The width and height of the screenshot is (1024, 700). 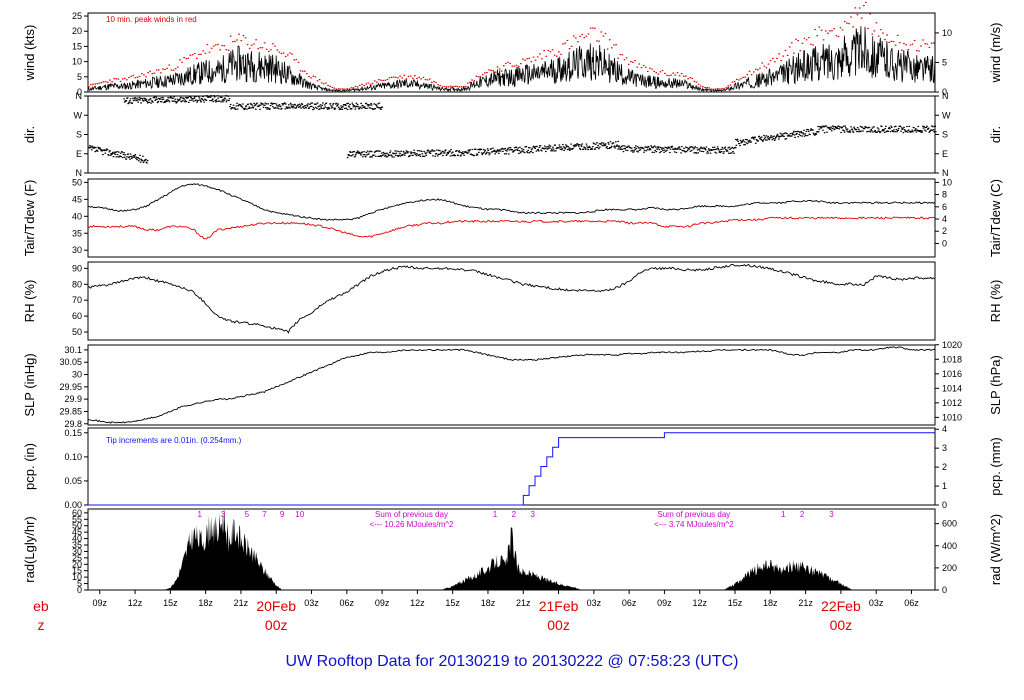 I want to click on x-tick-label: 21z, so click(x=805, y=603).